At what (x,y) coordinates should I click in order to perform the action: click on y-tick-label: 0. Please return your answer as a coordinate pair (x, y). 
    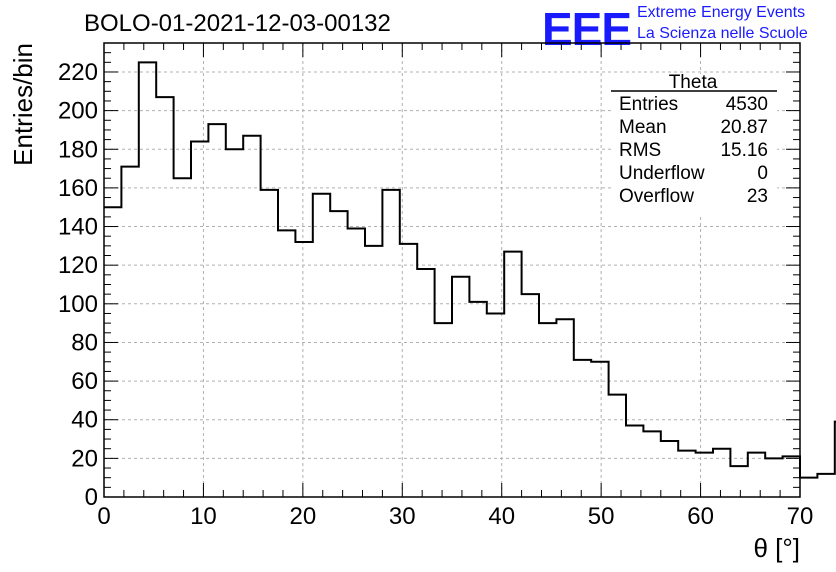
    Looking at the image, I should click on (91, 497).